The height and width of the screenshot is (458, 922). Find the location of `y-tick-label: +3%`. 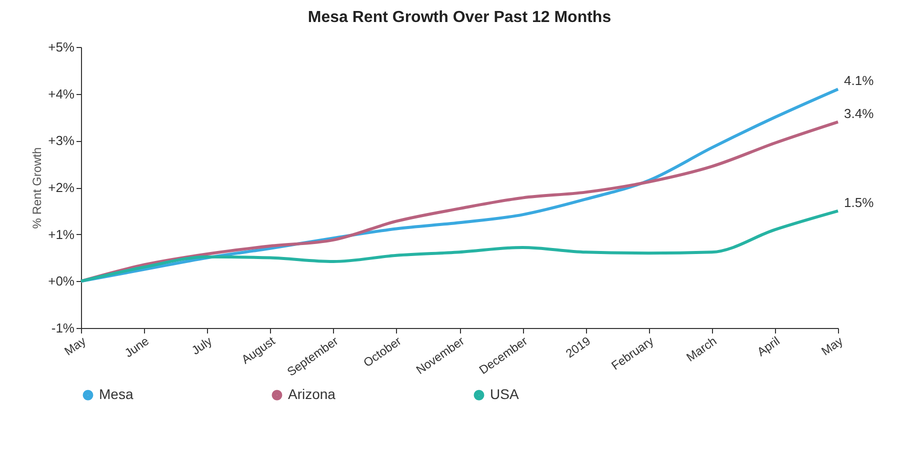

y-tick-label: +3% is located at coordinates (61, 140).